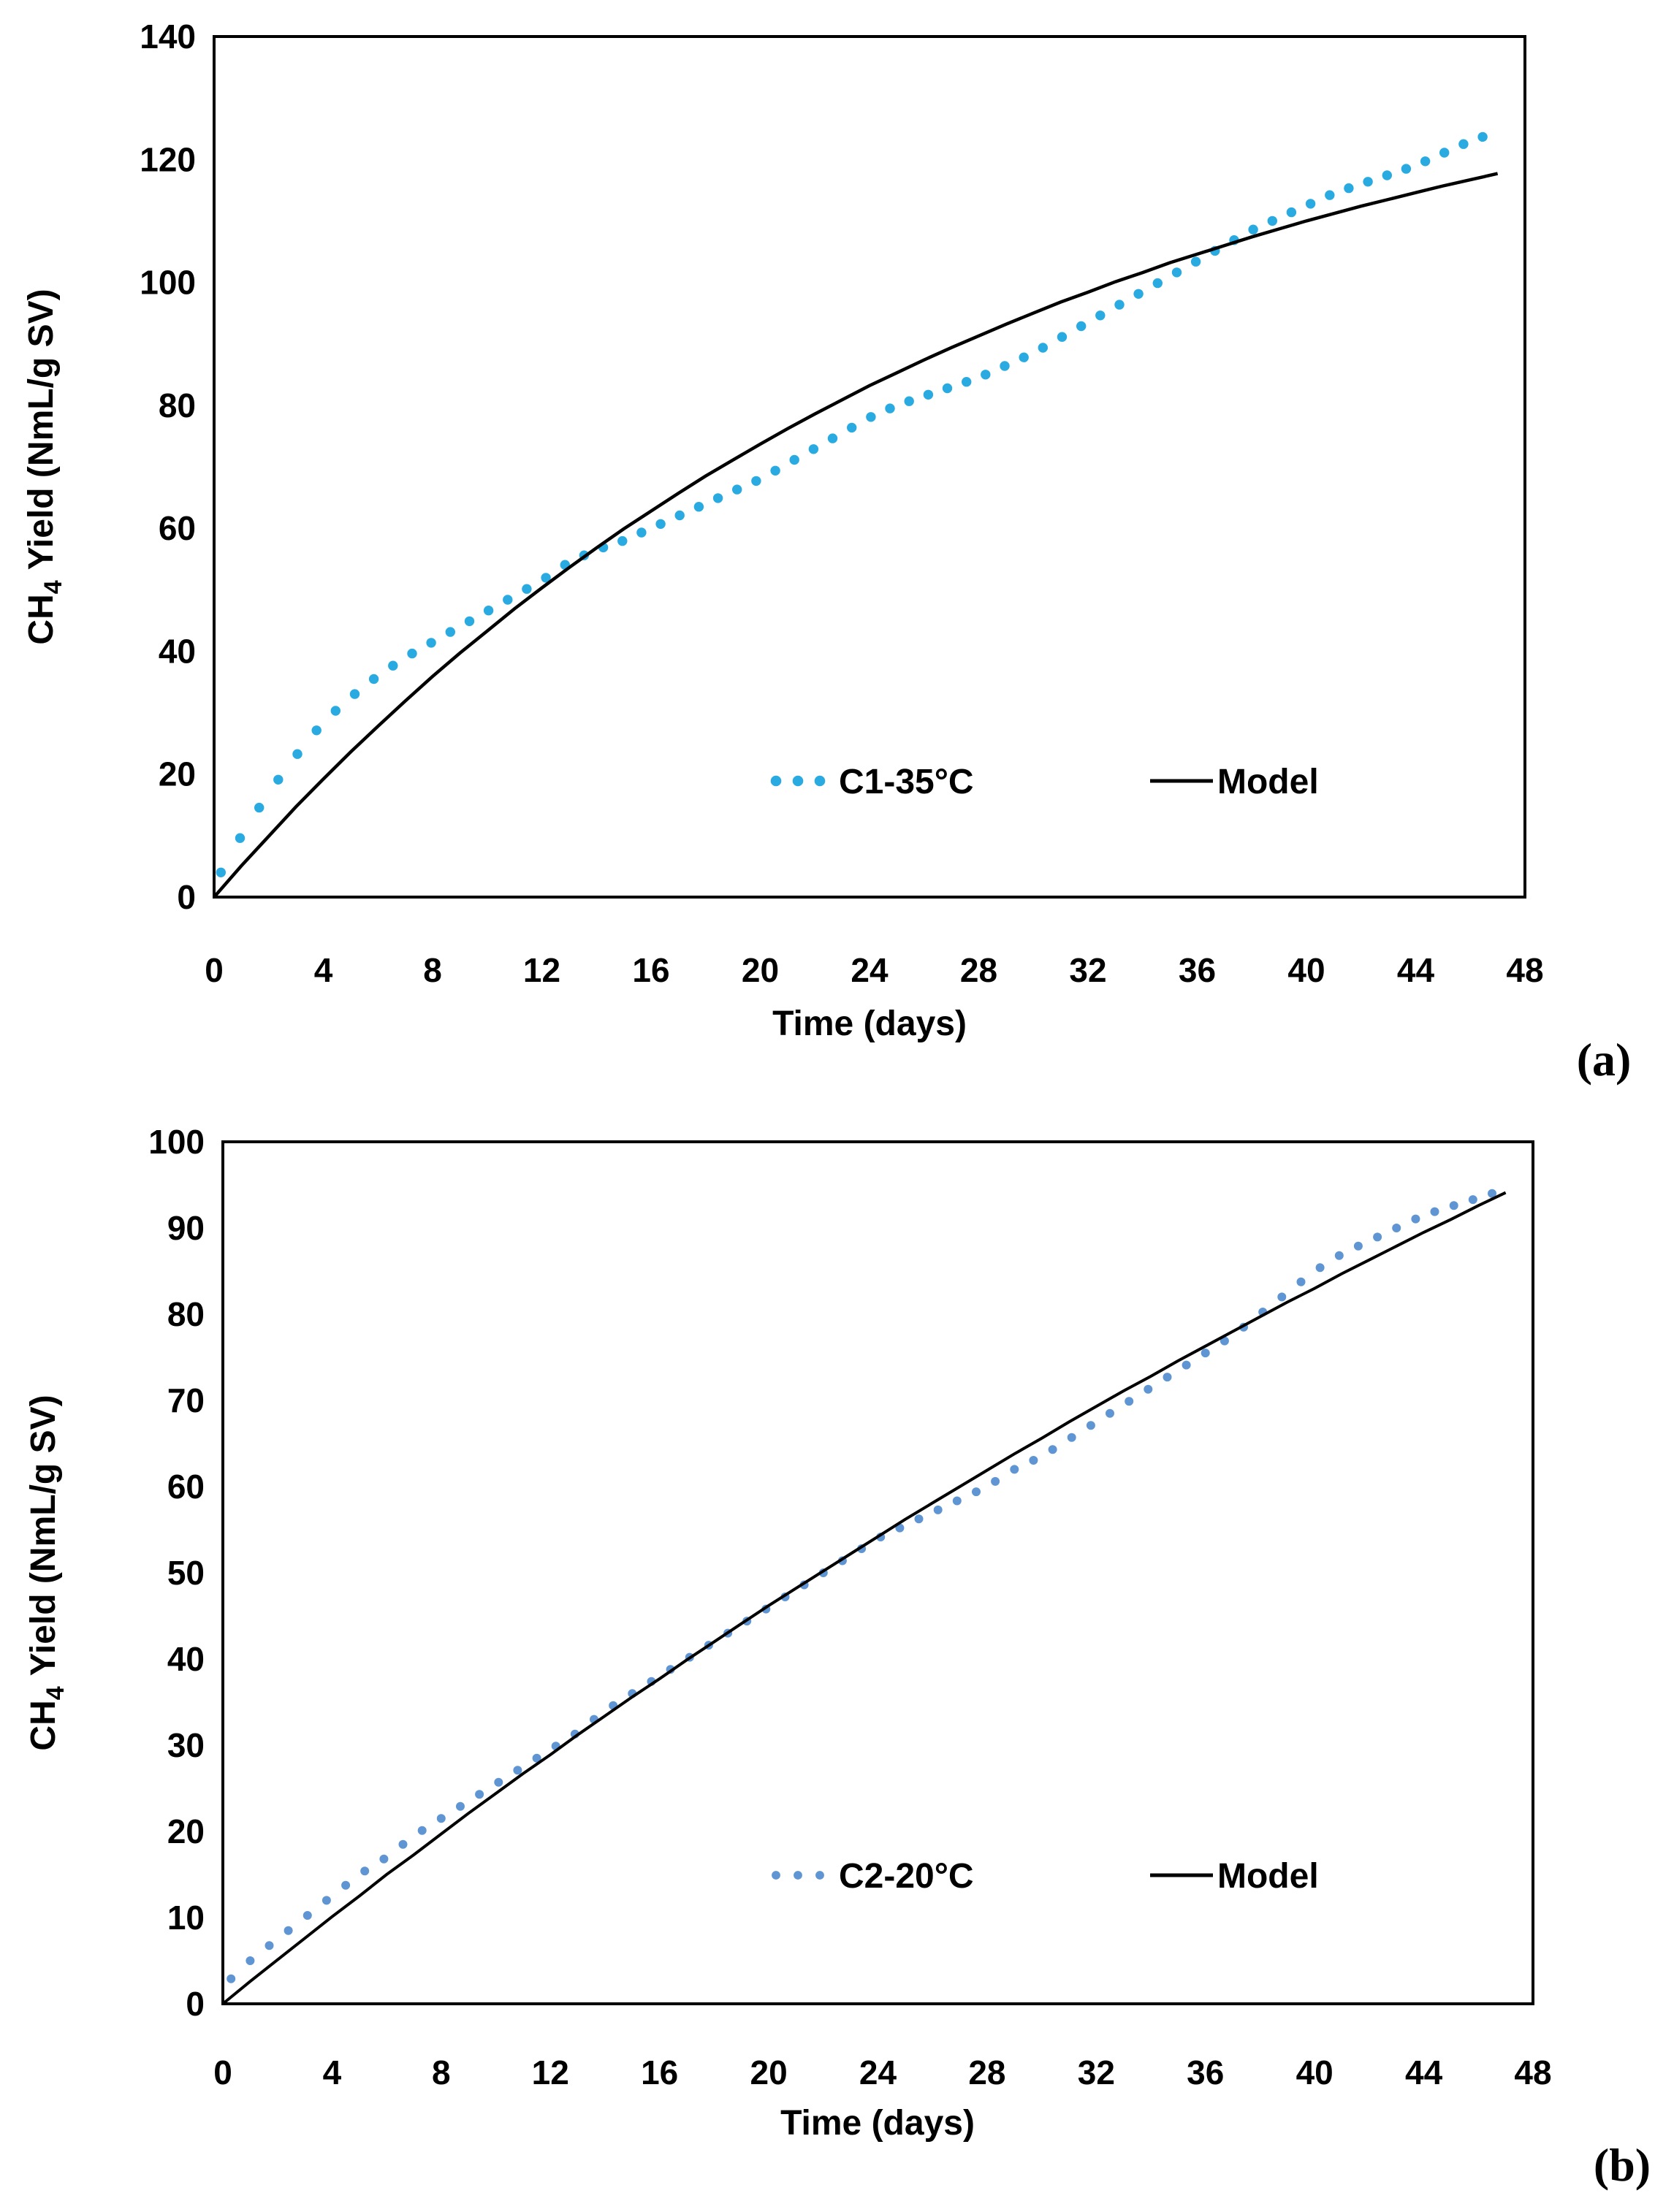  I want to click on x-tick-label: 28, so click(978, 970).